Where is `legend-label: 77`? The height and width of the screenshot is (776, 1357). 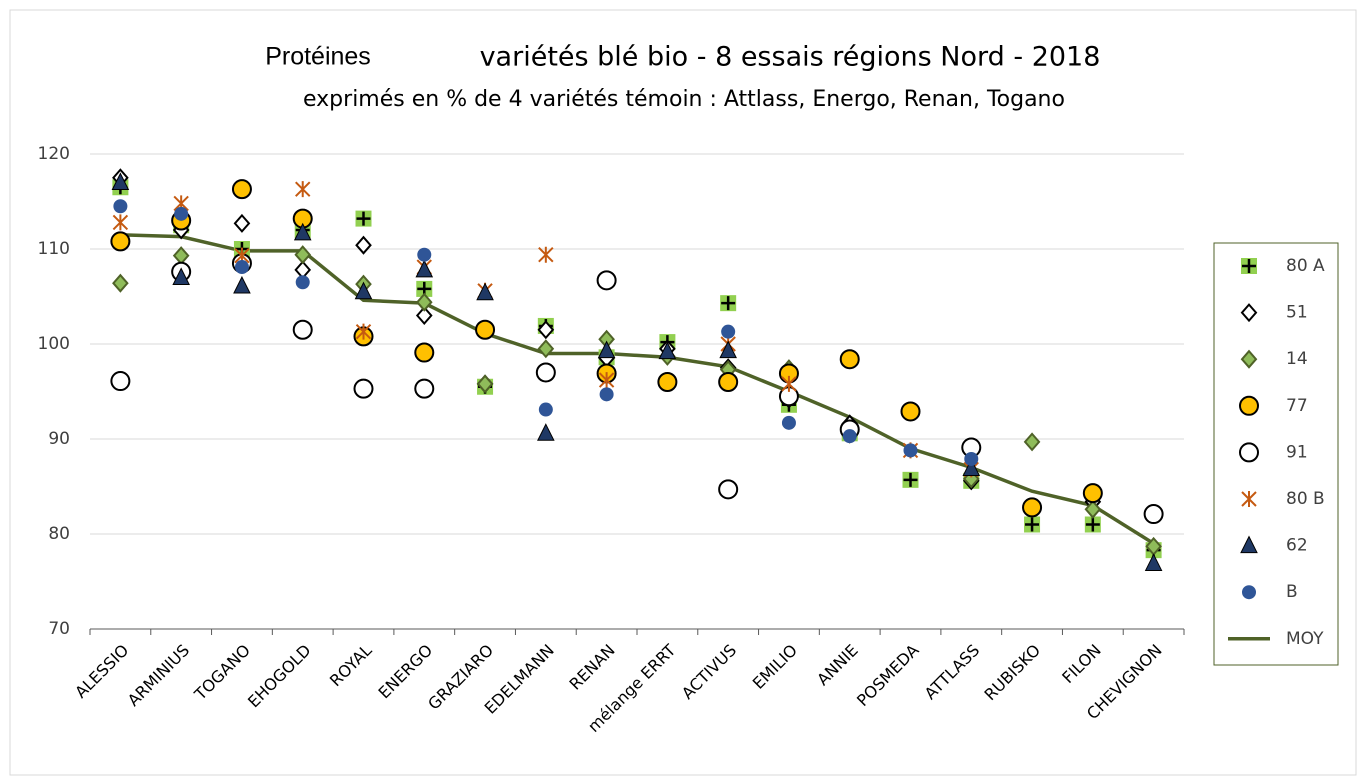
legend-label: 77 is located at coordinates (1297, 406).